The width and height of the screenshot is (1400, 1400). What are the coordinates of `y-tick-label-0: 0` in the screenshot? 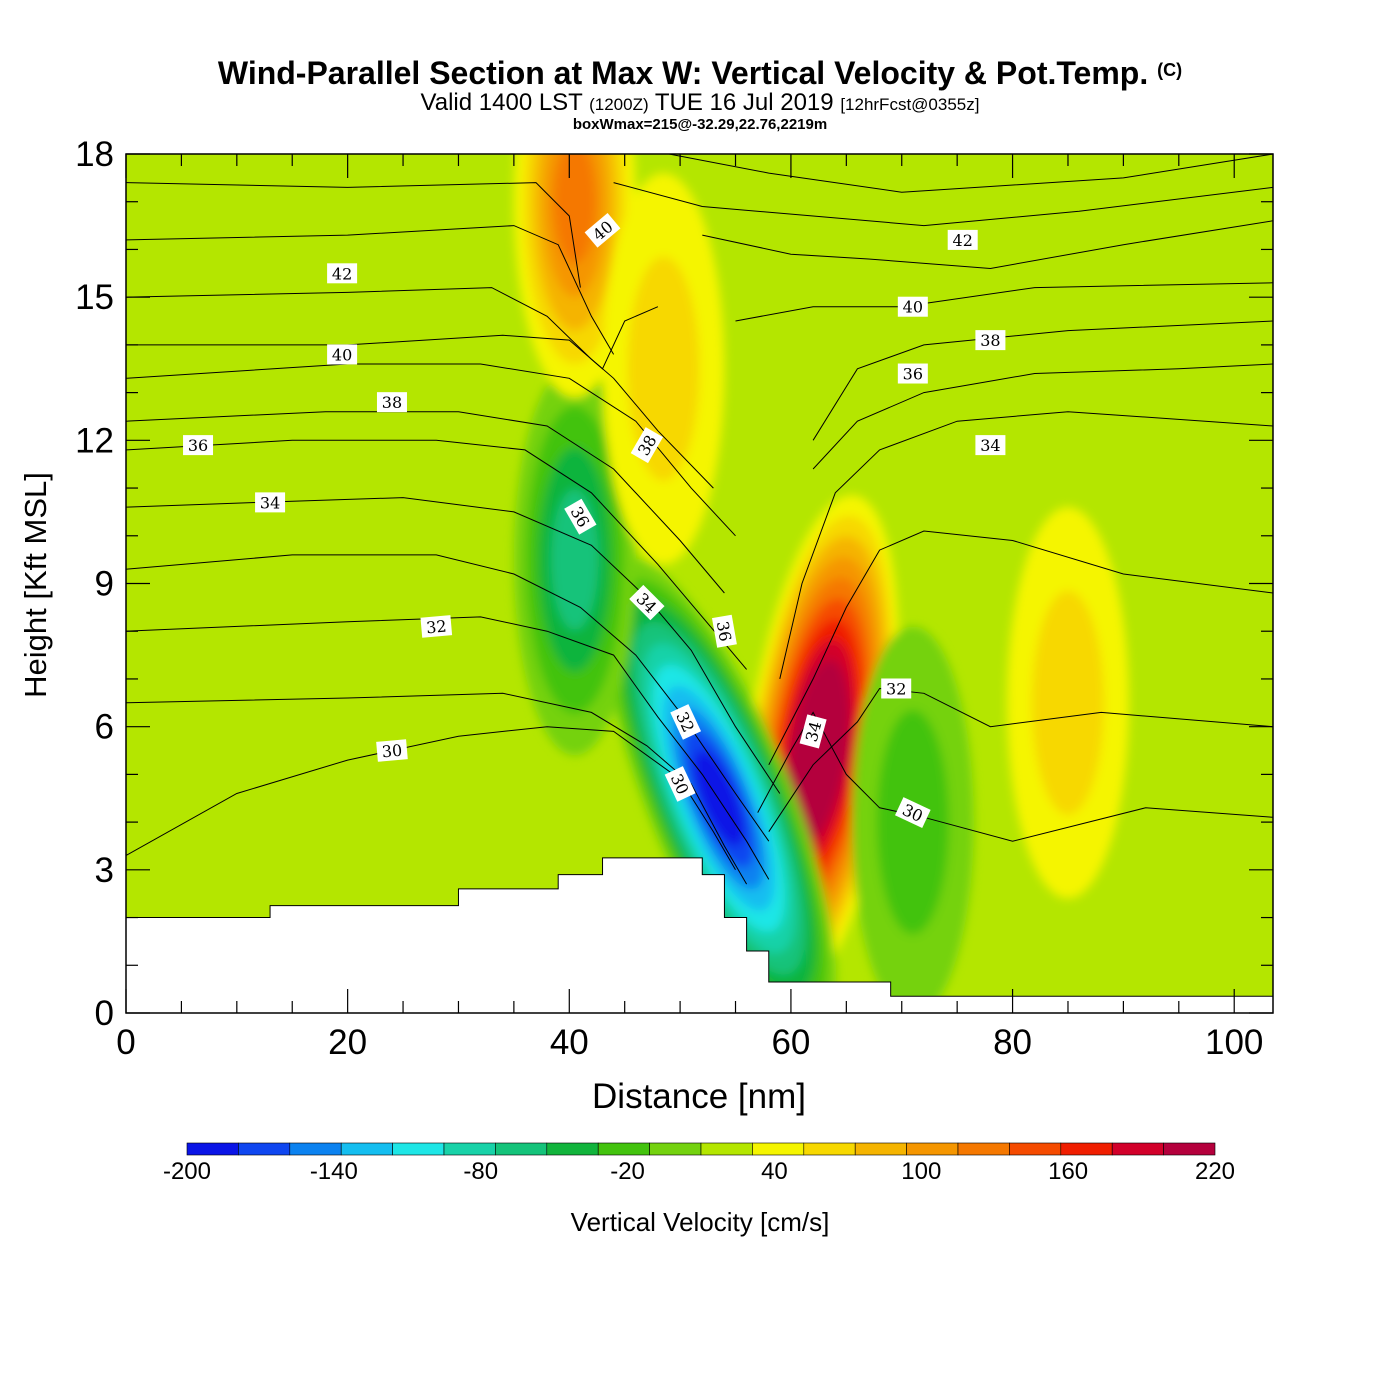 It's located at (104, 1013).